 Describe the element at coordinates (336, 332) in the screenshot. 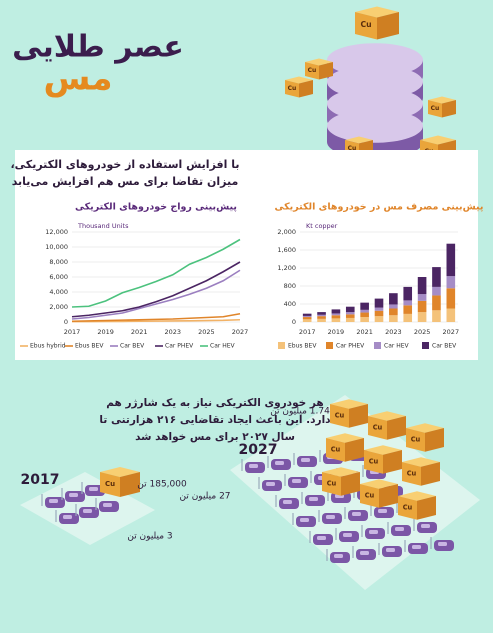

I see `x-tick-label: 2019` at that location.